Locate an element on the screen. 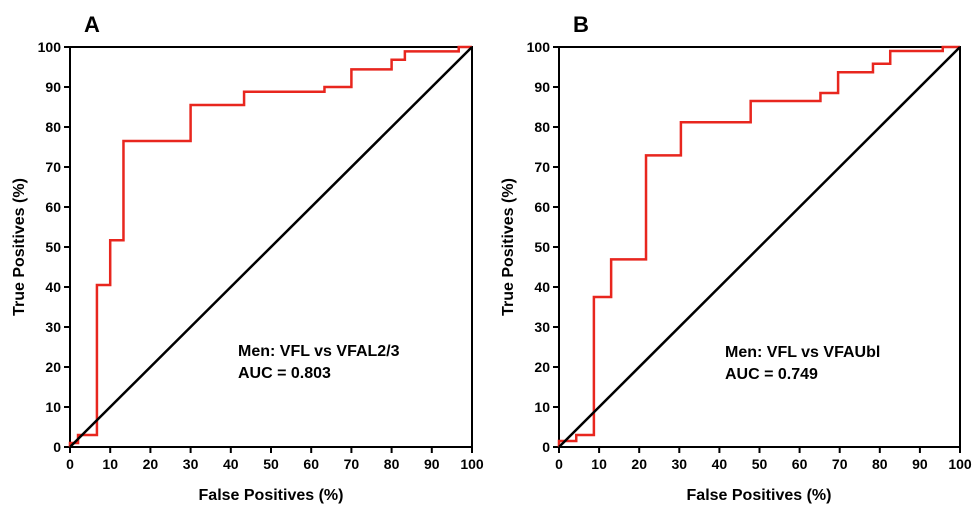 The height and width of the screenshot is (506, 972). panel-a-y-tick-label: 70 is located at coordinates (53, 167).